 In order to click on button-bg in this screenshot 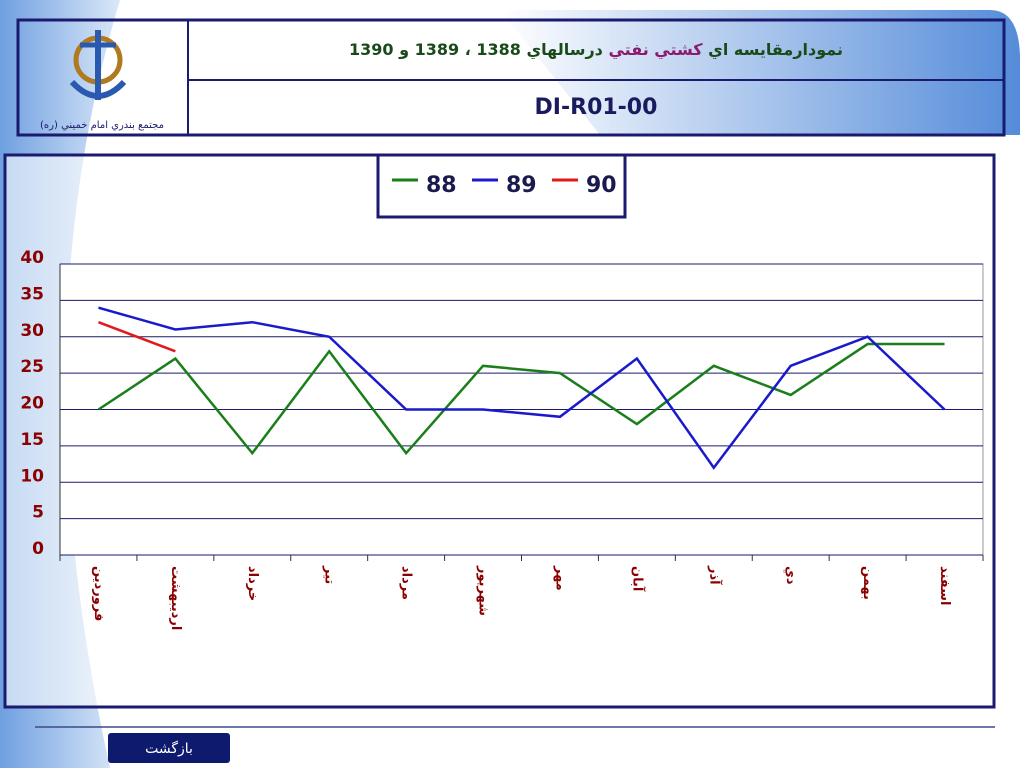, I will do `click(169, 748)`.